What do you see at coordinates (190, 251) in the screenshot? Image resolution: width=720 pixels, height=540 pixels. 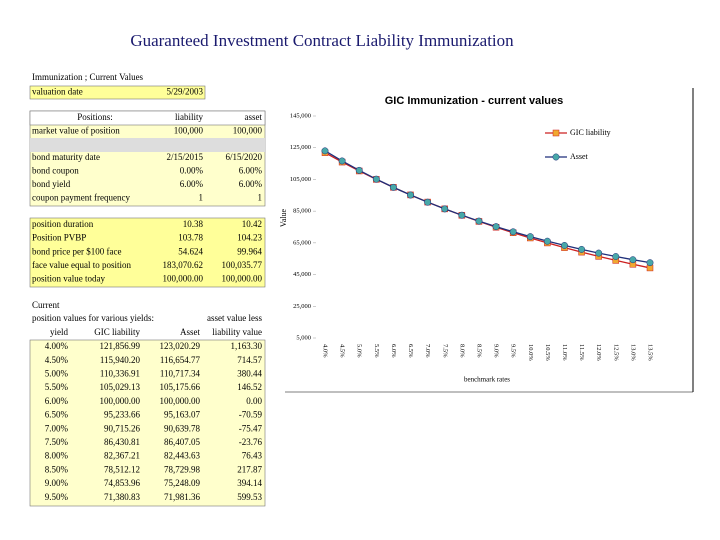 I see `cell: 54.624` at bounding box center [190, 251].